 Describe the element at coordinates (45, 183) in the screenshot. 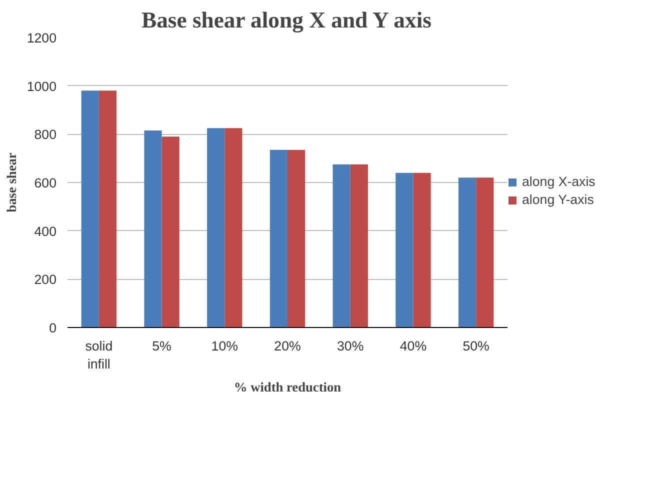

I see `y-tick-label: 600` at that location.